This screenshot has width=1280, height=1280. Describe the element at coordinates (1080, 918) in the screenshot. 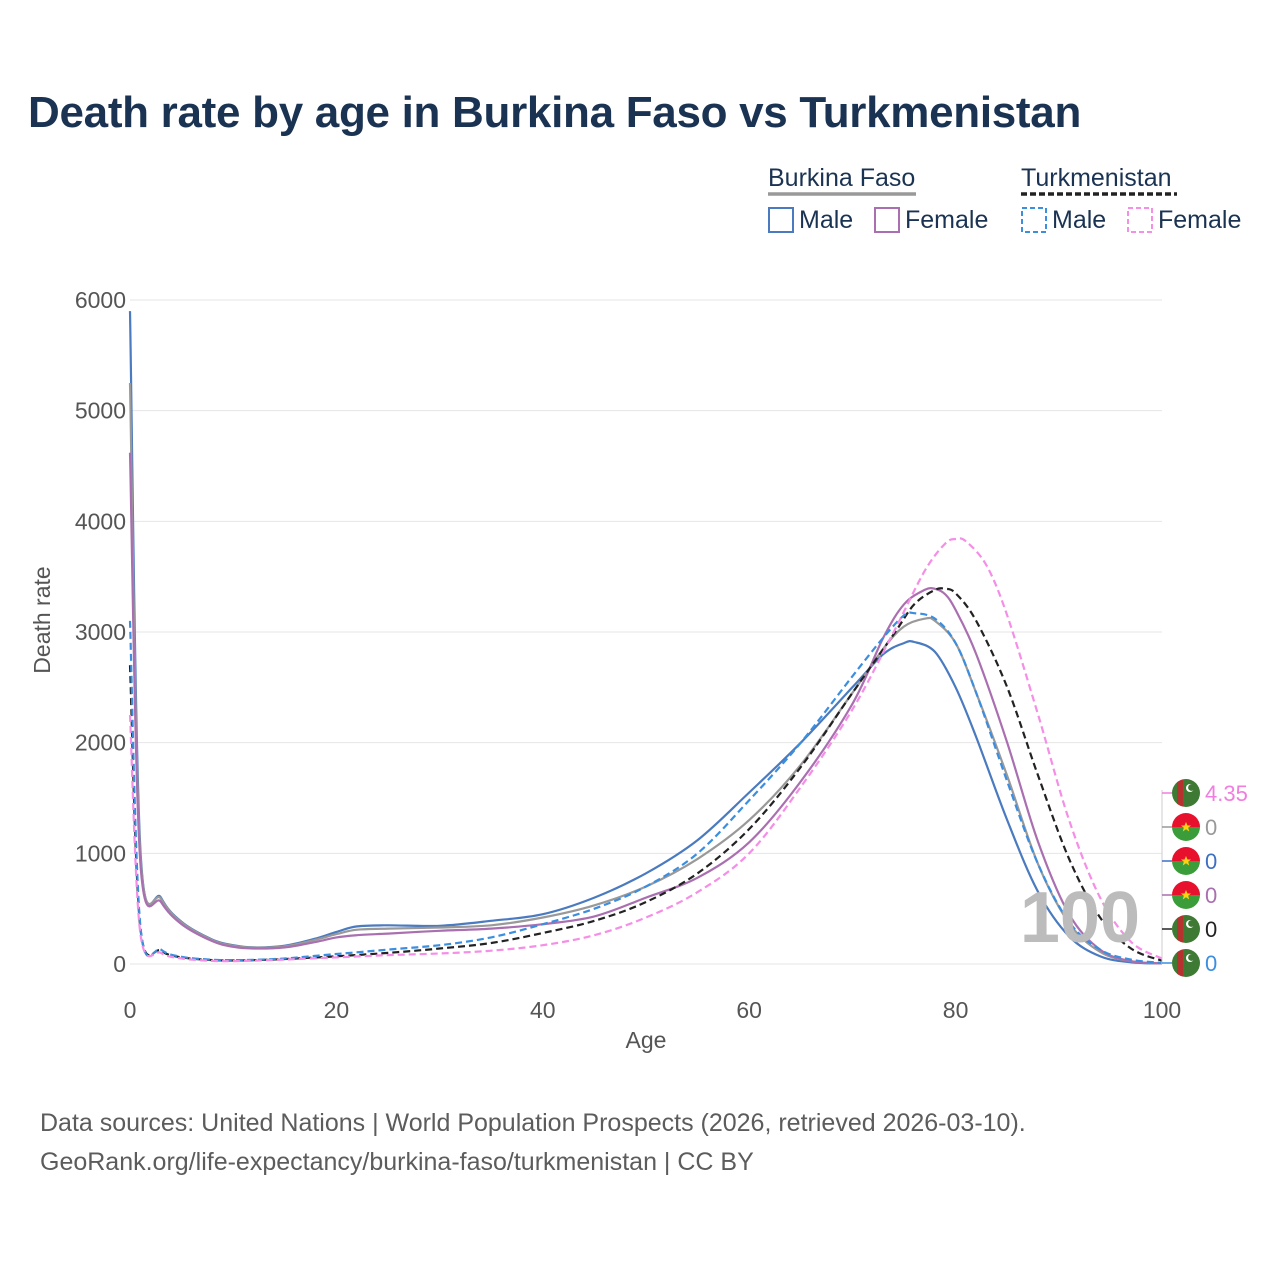

I see `age-marker: 100` at that location.